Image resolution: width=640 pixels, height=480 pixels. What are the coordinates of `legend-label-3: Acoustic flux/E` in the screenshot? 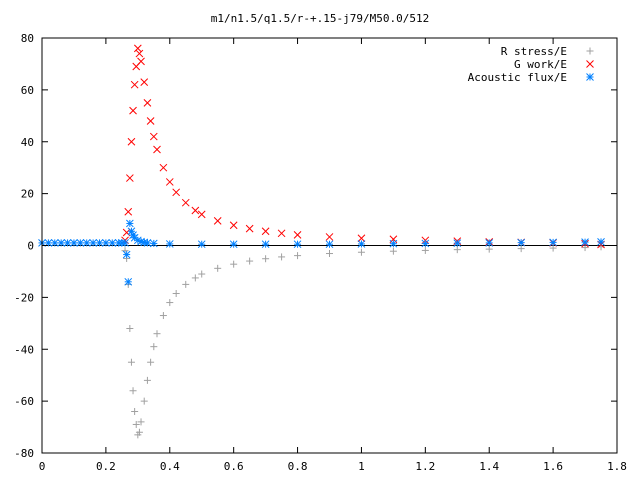 It's located at (517, 77).